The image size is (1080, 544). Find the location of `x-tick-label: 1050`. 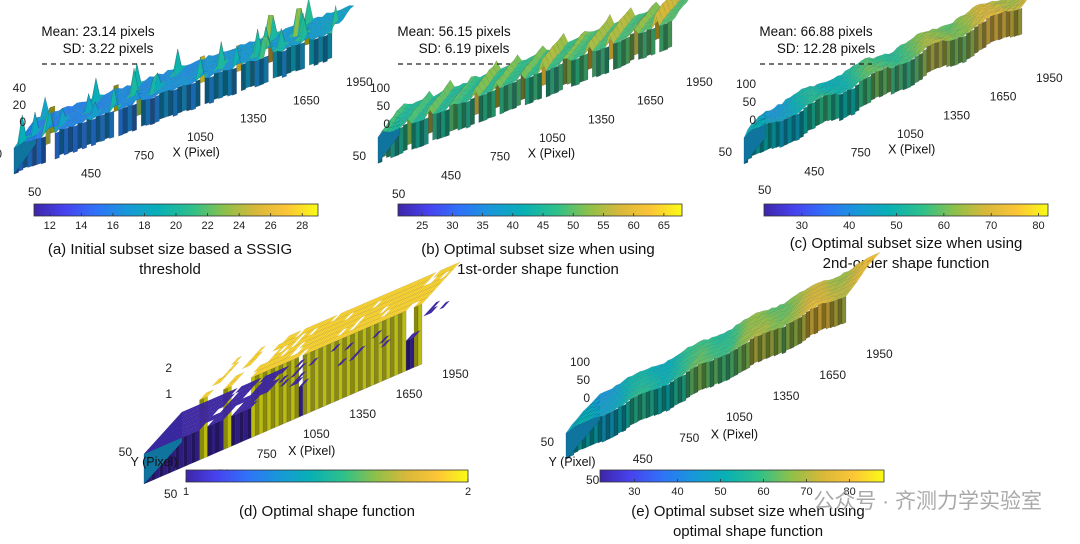

x-tick-label: 1050 is located at coordinates (910, 134).